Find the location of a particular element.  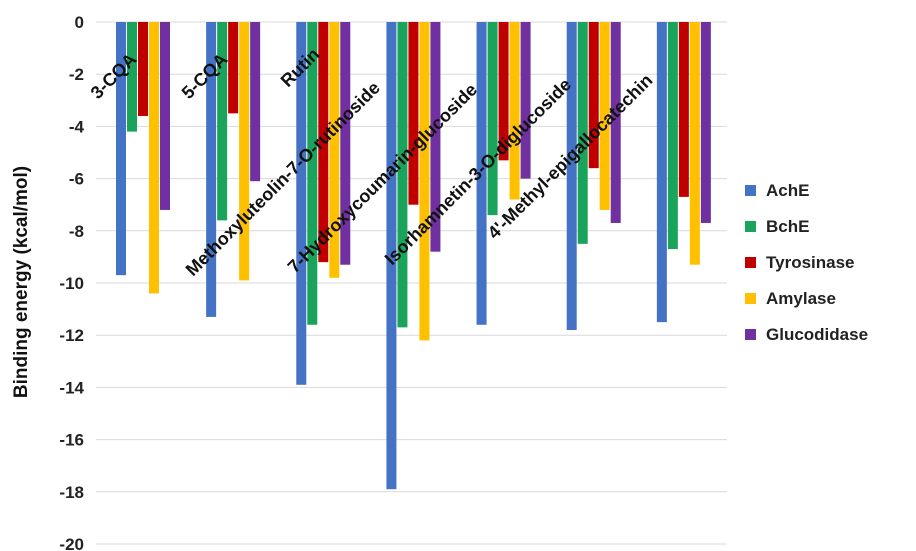

y-tick-label: -10 is located at coordinates (71, 283).